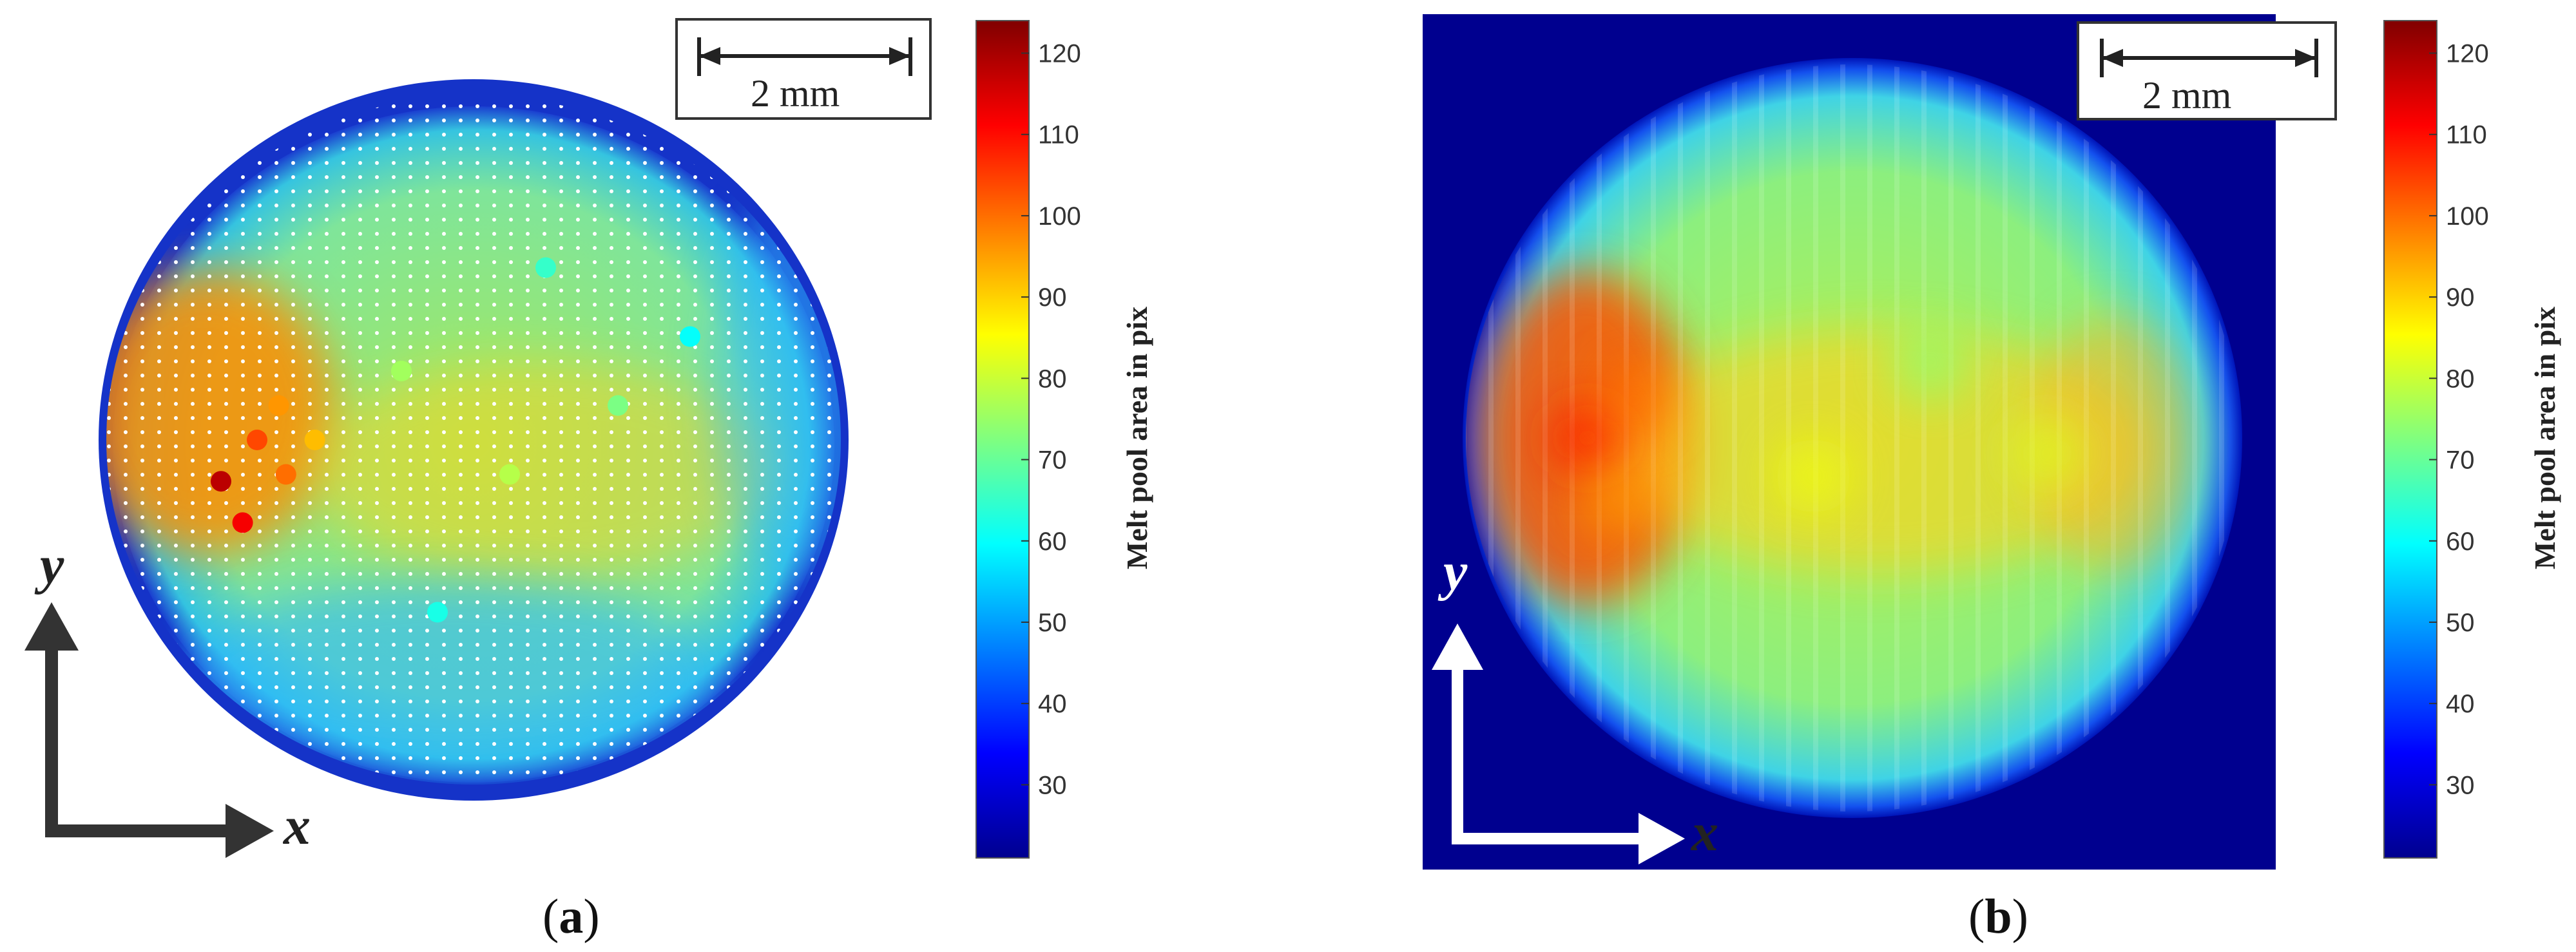  What do you see at coordinates (2207, 70) in the screenshot?
I see `scale-bar-b: 2 mm` at bounding box center [2207, 70].